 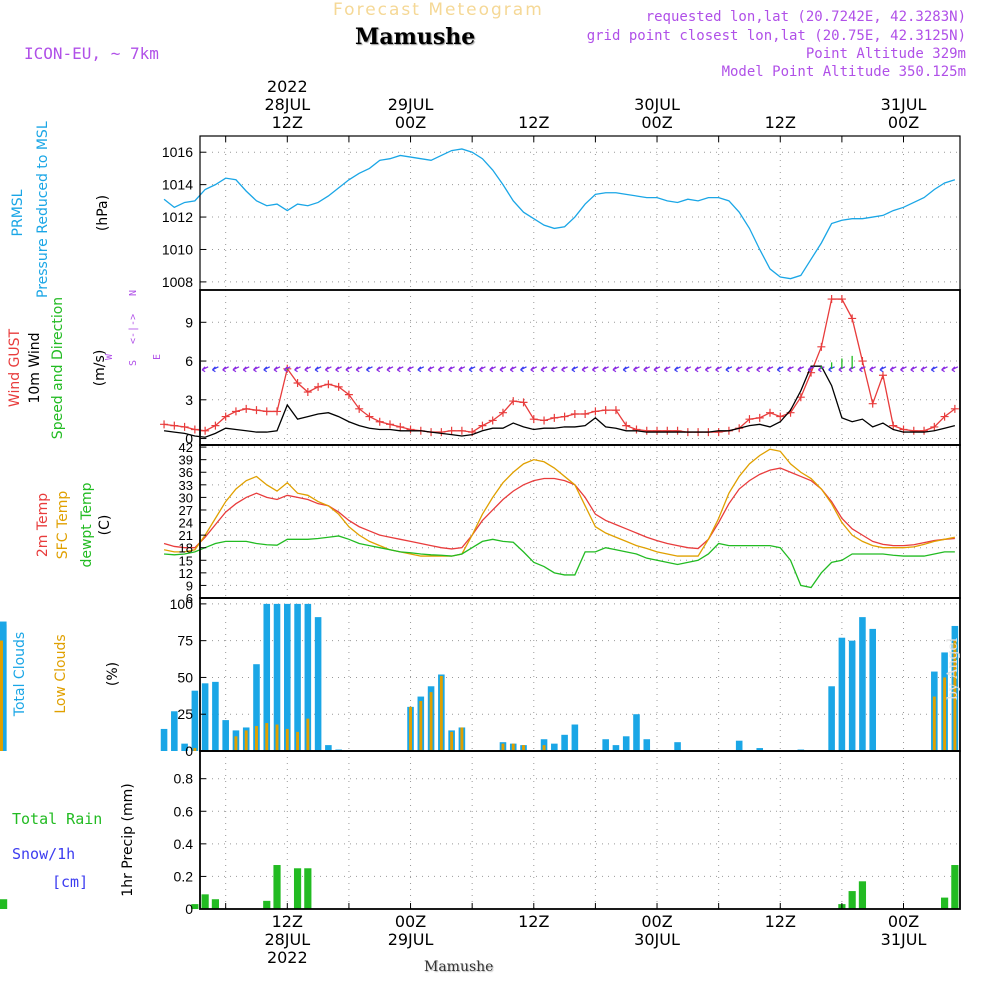 I want to click on top-time-label: 28JUL, so click(x=287, y=104).